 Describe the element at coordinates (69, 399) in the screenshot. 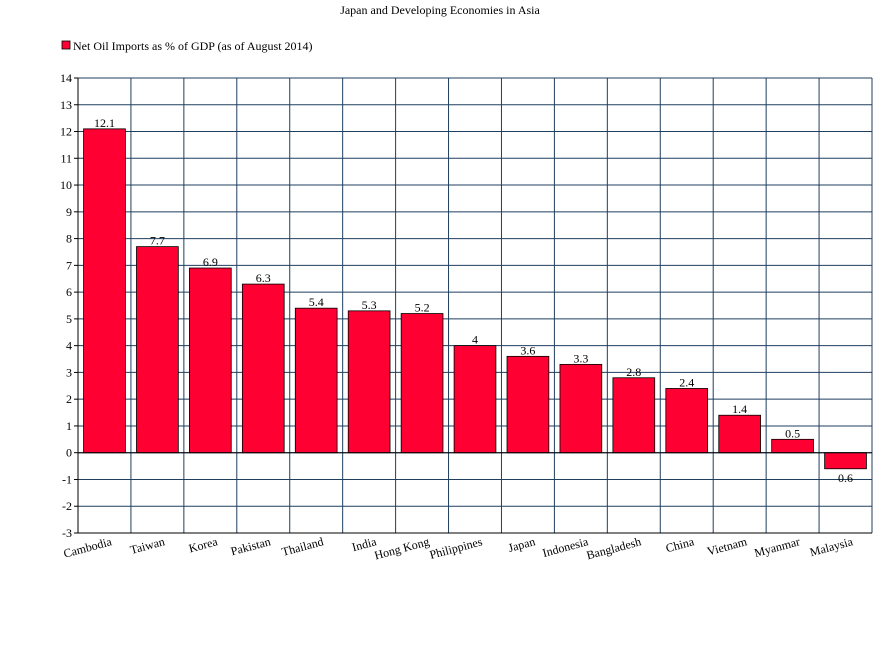

I see `y-tick-label: 2` at that location.